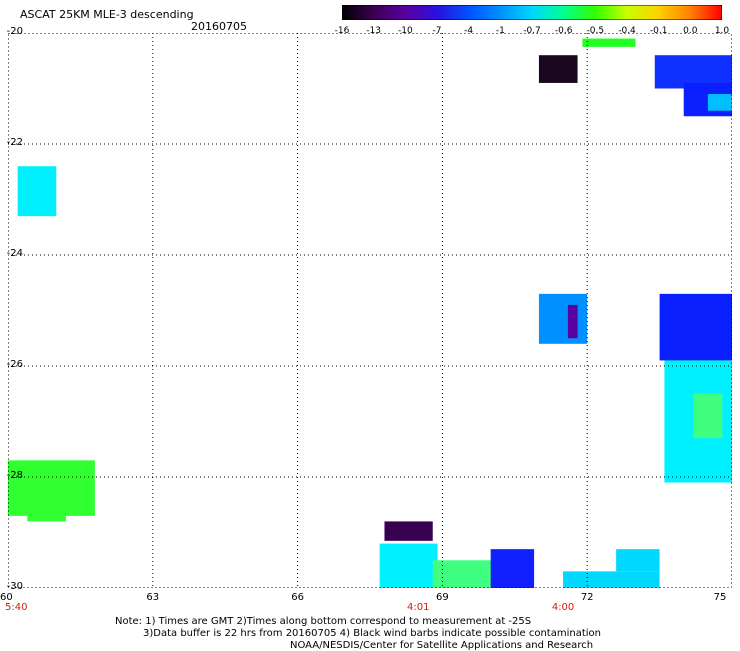  Describe the element at coordinates (14, 475) in the screenshot. I see `y-axis-label: -28` at that location.